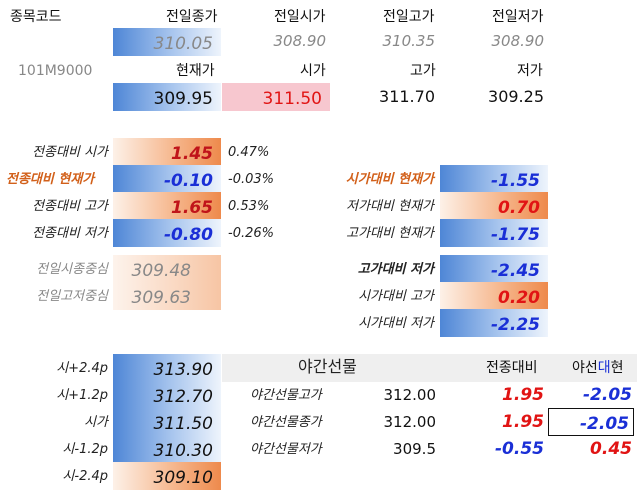 The width and height of the screenshot is (640, 500). What do you see at coordinates (396, 296) in the screenshot?
I see `open-vs-high-label: 시가대비 고가` at bounding box center [396, 296].